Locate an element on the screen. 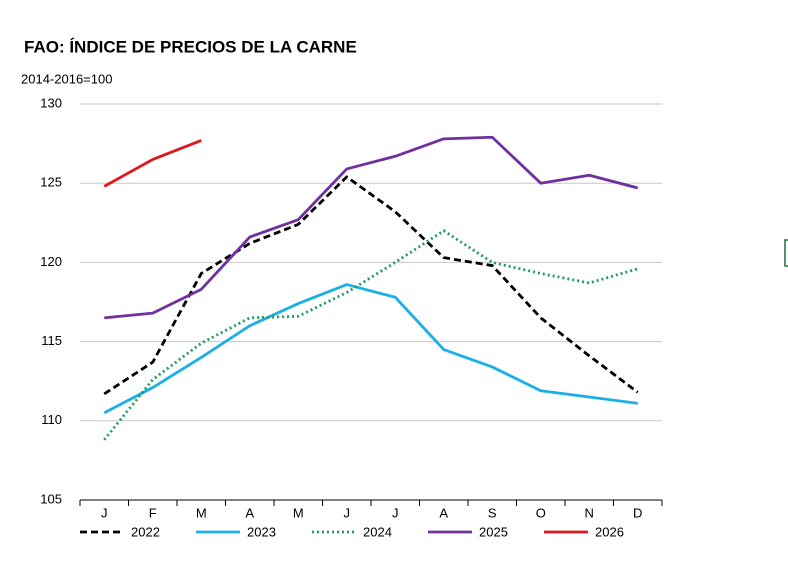 This screenshot has height=580, width=788. x-tick-label: D is located at coordinates (637, 512).